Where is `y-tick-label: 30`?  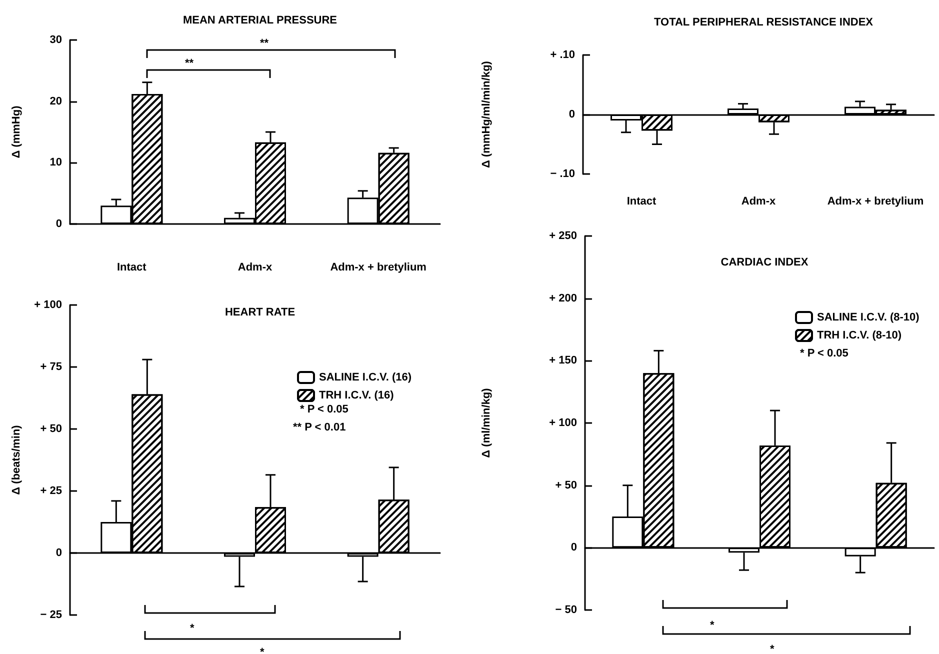
y-tick-label: 30 is located at coordinates (56, 40).